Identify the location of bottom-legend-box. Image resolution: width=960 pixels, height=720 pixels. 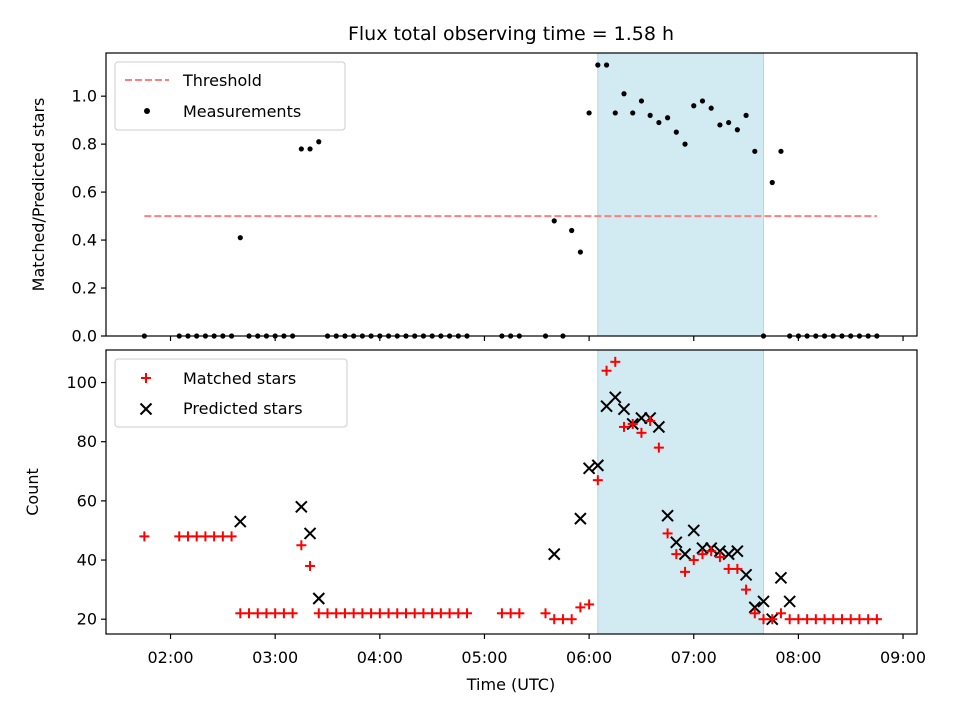
(231, 393).